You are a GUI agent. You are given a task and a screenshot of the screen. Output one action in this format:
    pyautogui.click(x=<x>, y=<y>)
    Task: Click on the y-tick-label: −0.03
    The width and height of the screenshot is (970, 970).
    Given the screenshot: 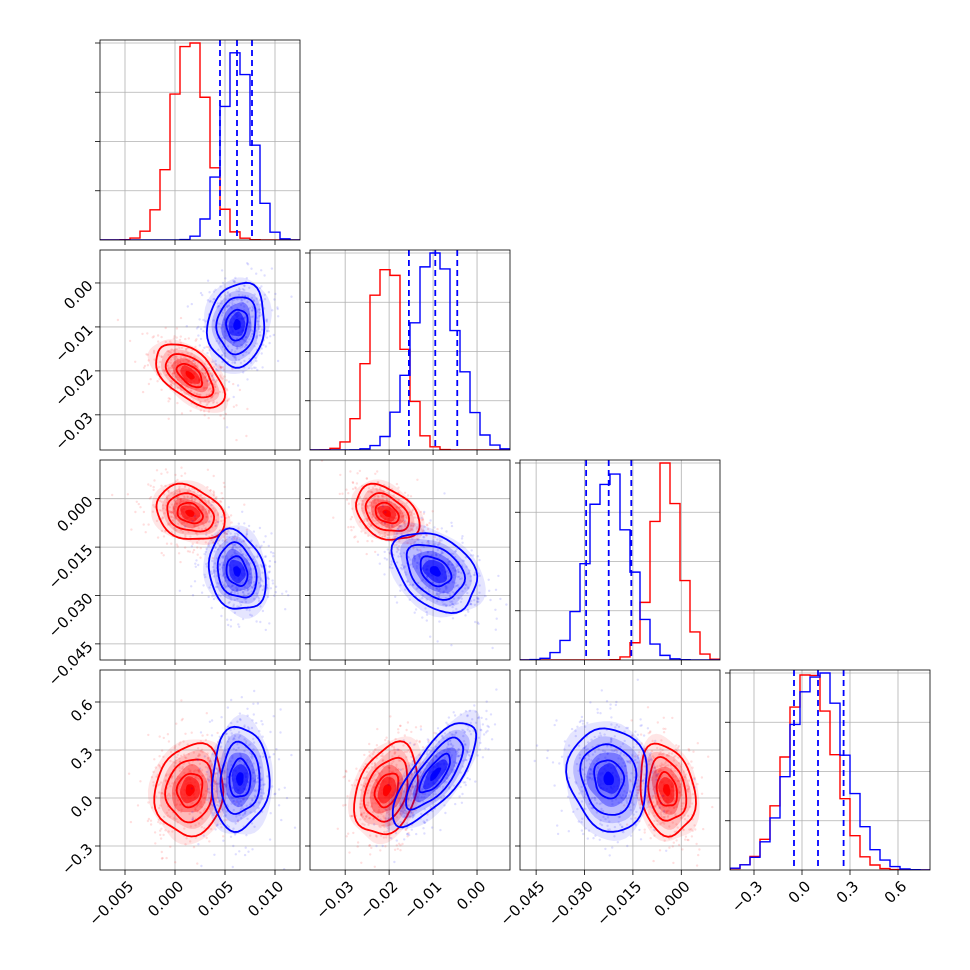 What is the action you would take?
    pyautogui.click(x=73, y=431)
    